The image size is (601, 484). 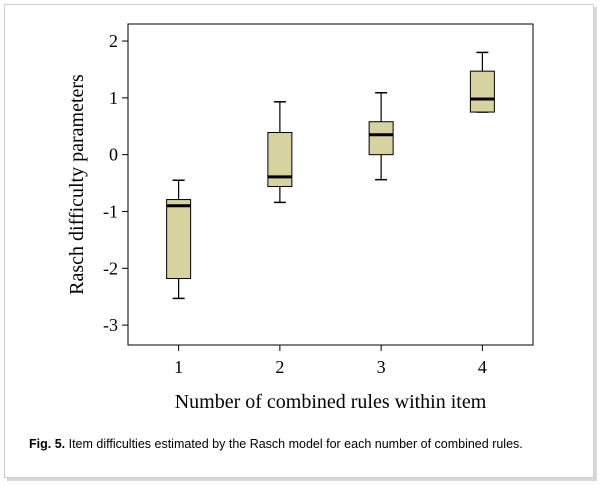 I want to click on y-tick-label: 1, so click(x=113, y=98).